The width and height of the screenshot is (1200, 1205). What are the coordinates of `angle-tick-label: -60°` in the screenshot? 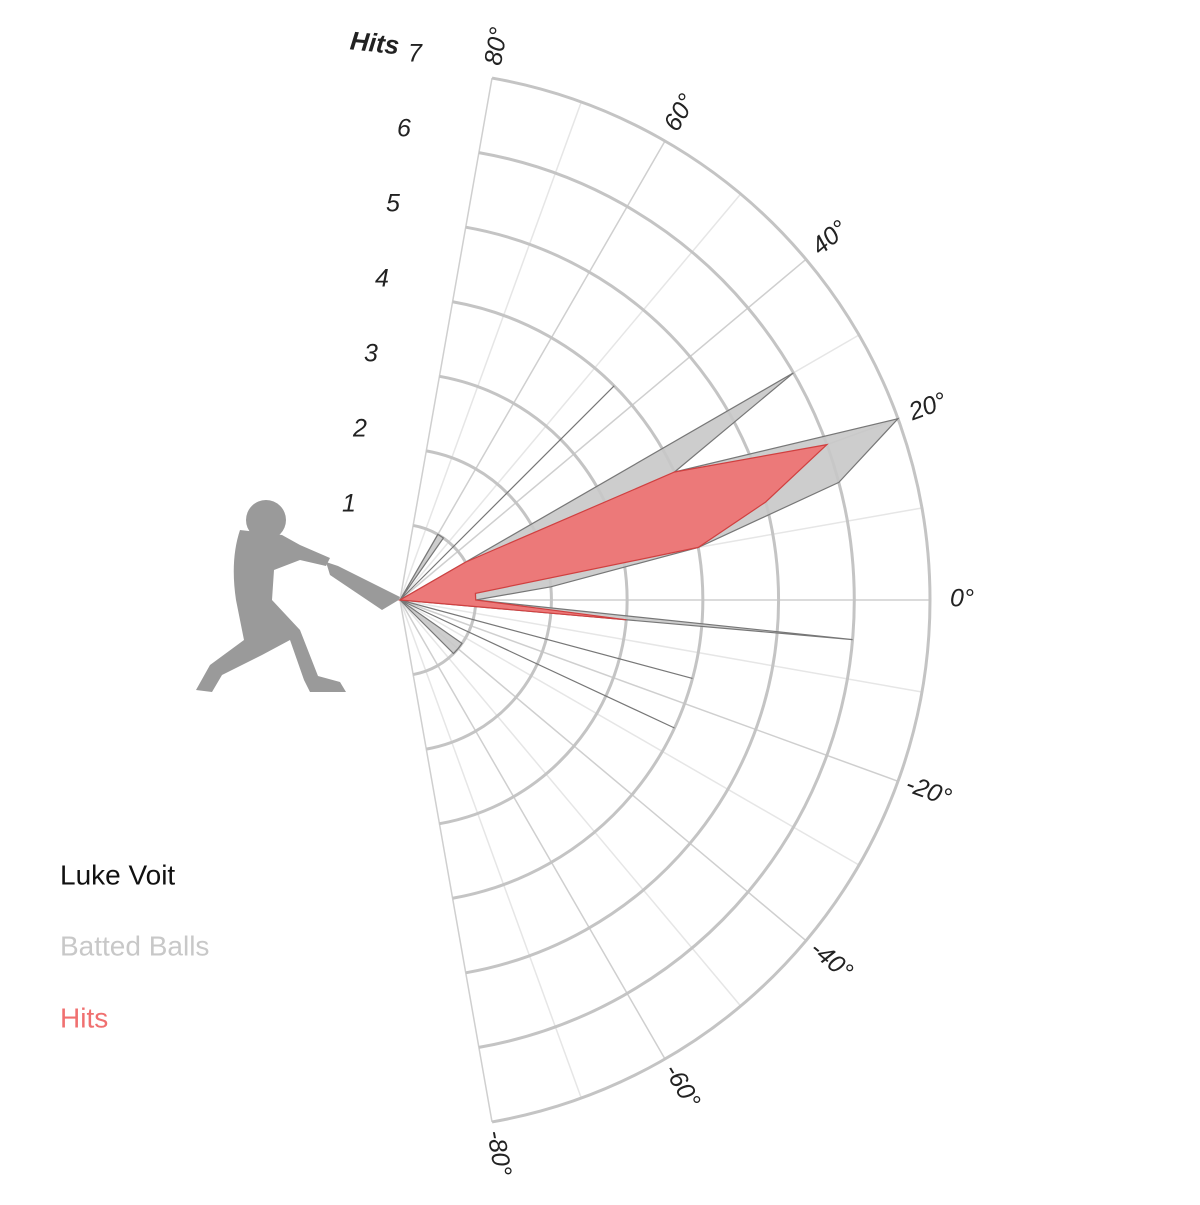 It's located at (682, 1086).